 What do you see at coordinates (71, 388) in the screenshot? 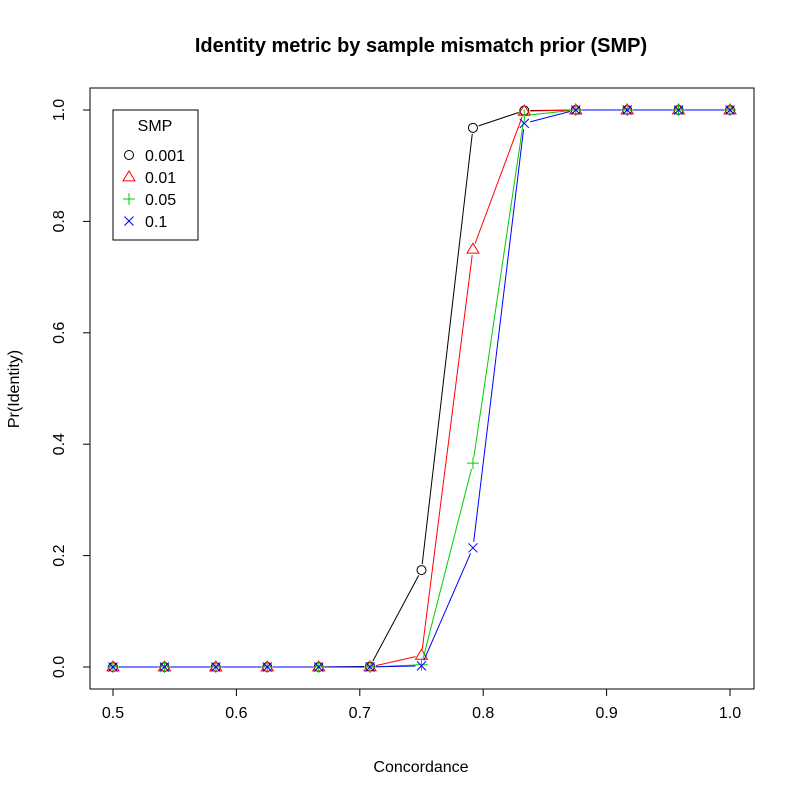
I see `y-axis: 0.0 0.2 0.4 0.6 0.8 1.0` at bounding box center [71, 388].